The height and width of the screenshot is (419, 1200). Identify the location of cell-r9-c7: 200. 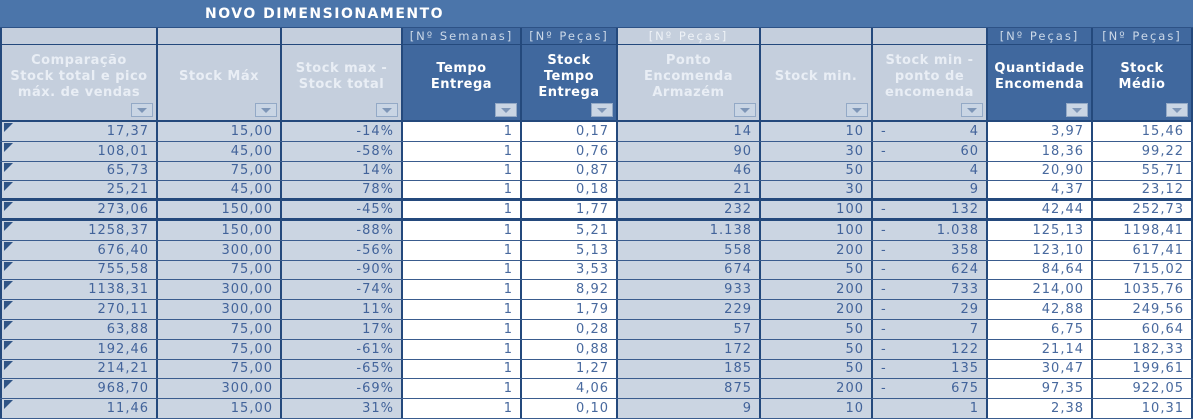
(817, 290).